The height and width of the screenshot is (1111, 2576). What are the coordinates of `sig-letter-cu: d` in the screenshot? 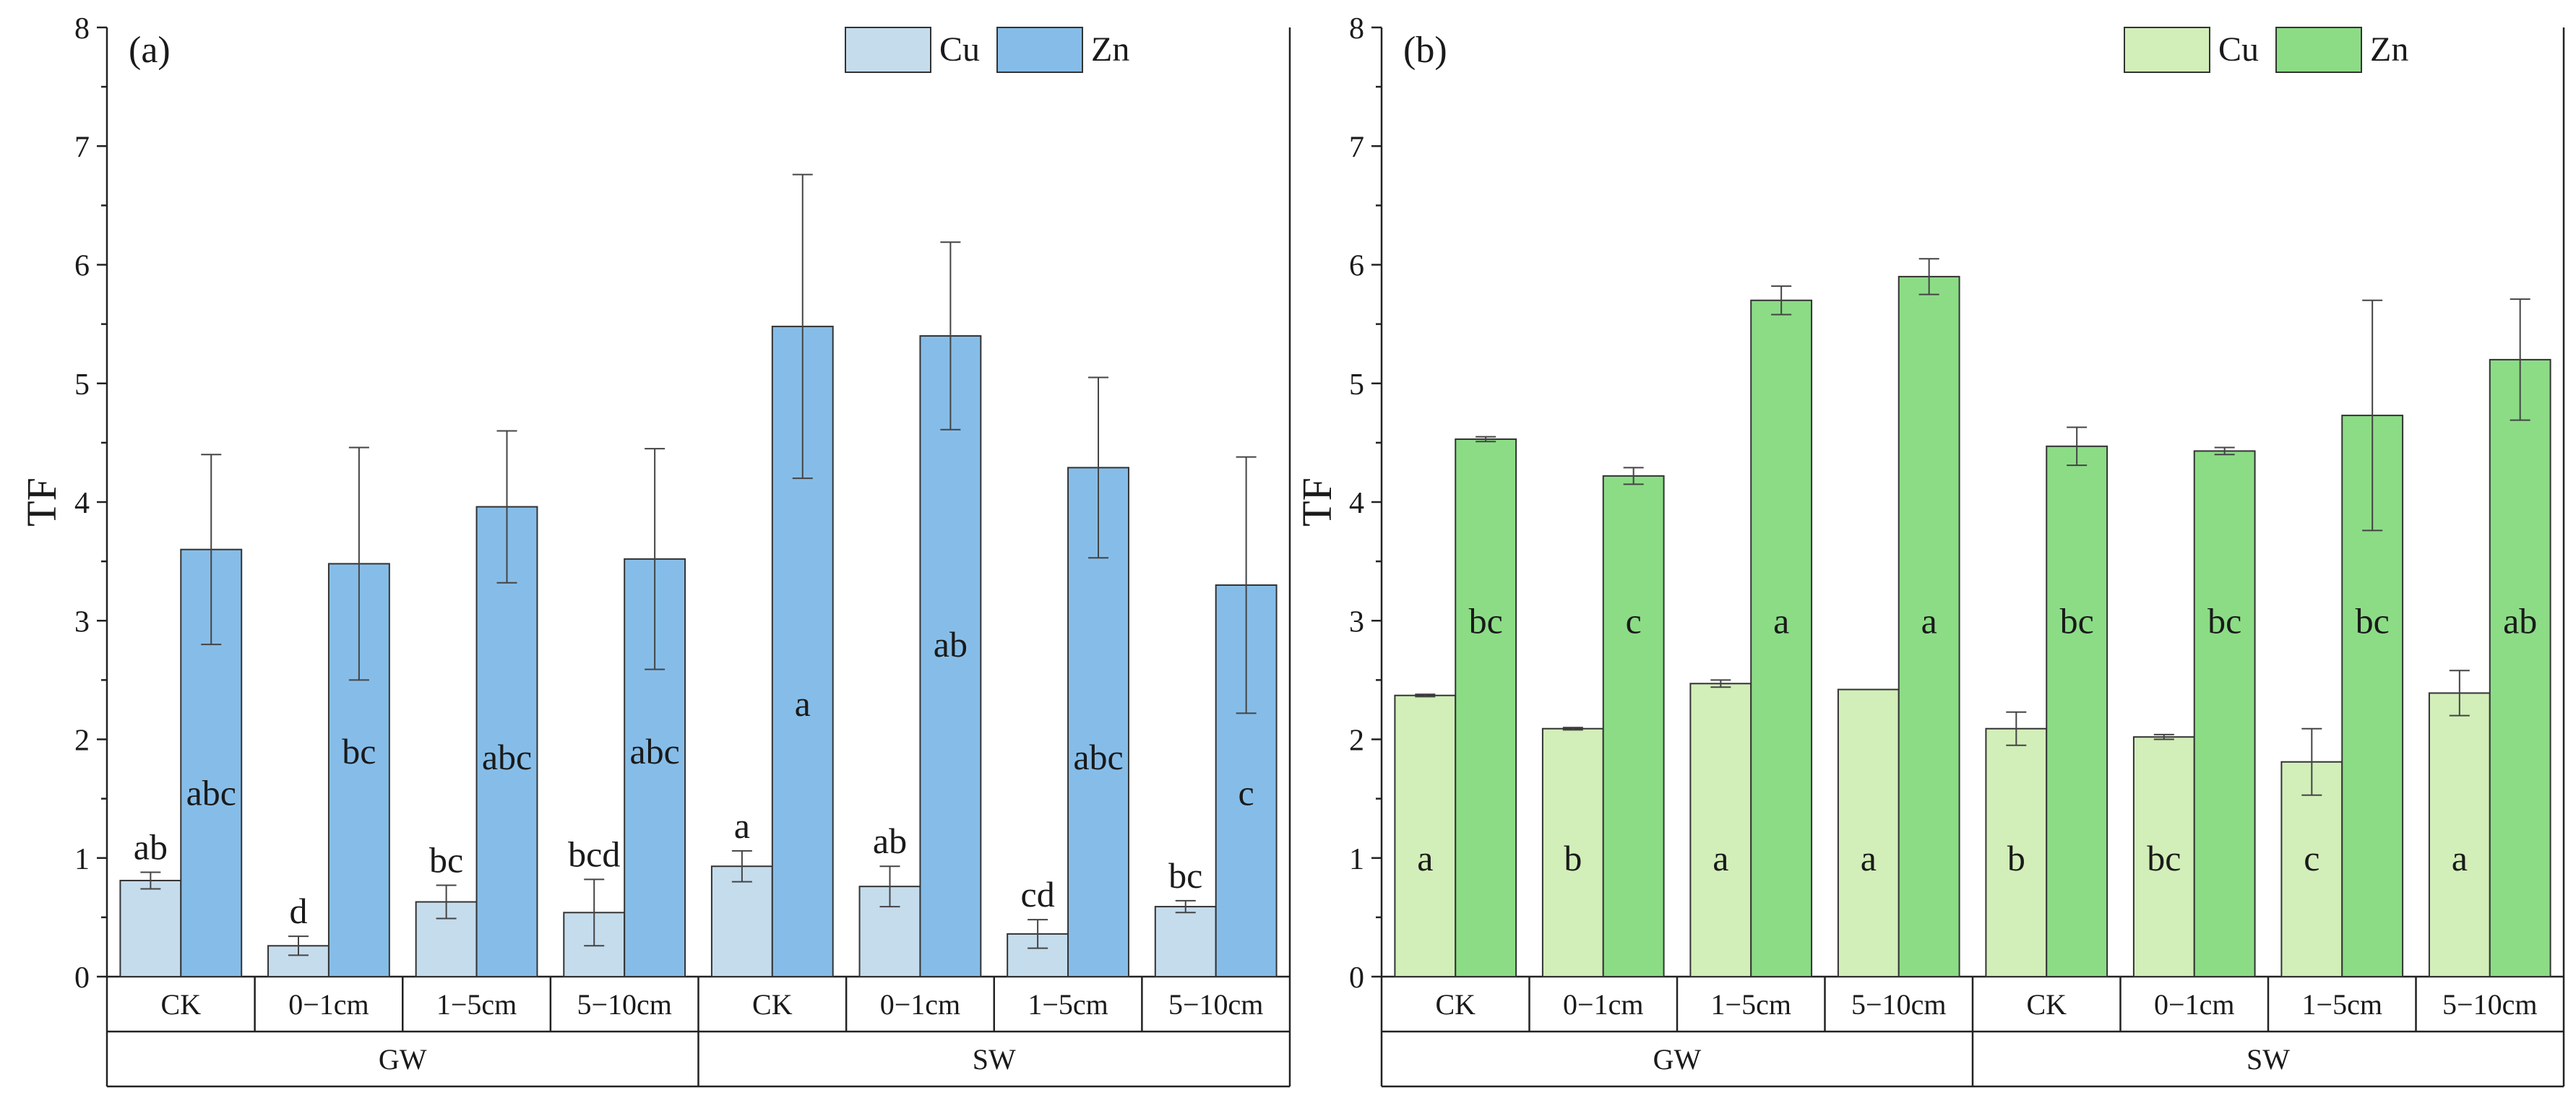 It's located at (298, 911).